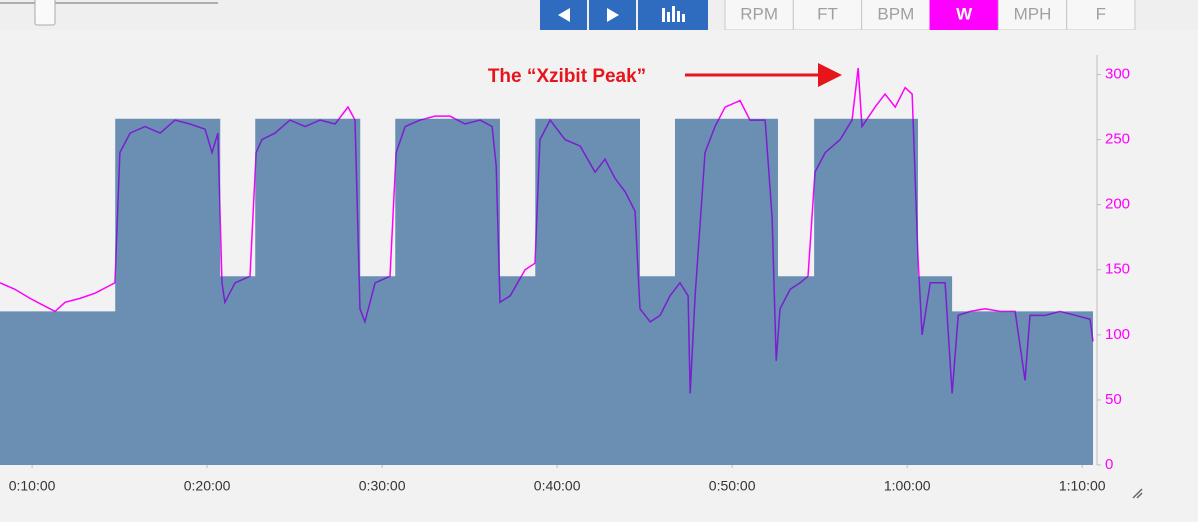  I want to click on y-tick-label: 300, so click(1117, 73).